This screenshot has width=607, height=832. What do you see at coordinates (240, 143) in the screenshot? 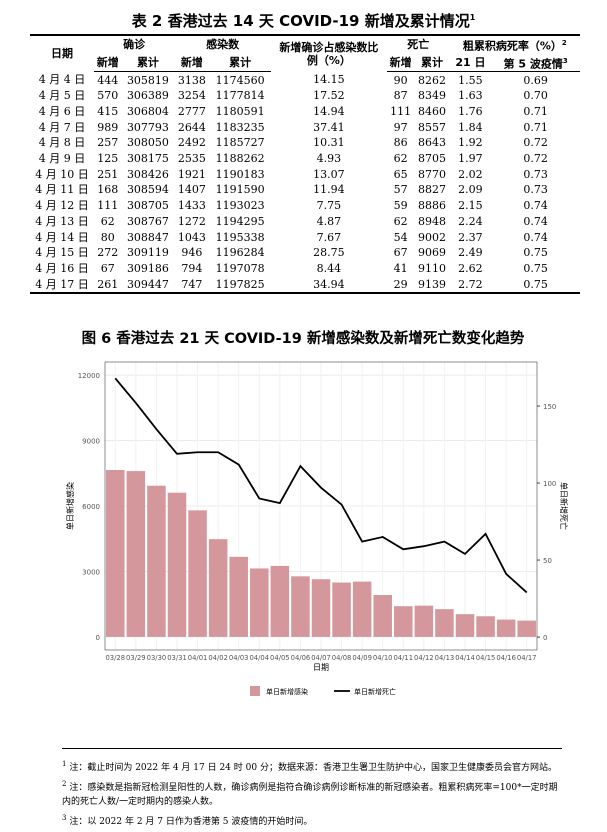
I see `table-cell: 1185727` at bounding box center [240, 143].